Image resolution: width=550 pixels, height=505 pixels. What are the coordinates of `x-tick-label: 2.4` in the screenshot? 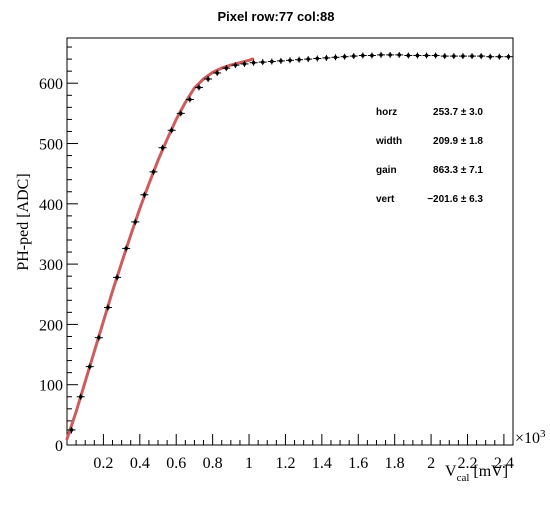 It's located at (504, 463).